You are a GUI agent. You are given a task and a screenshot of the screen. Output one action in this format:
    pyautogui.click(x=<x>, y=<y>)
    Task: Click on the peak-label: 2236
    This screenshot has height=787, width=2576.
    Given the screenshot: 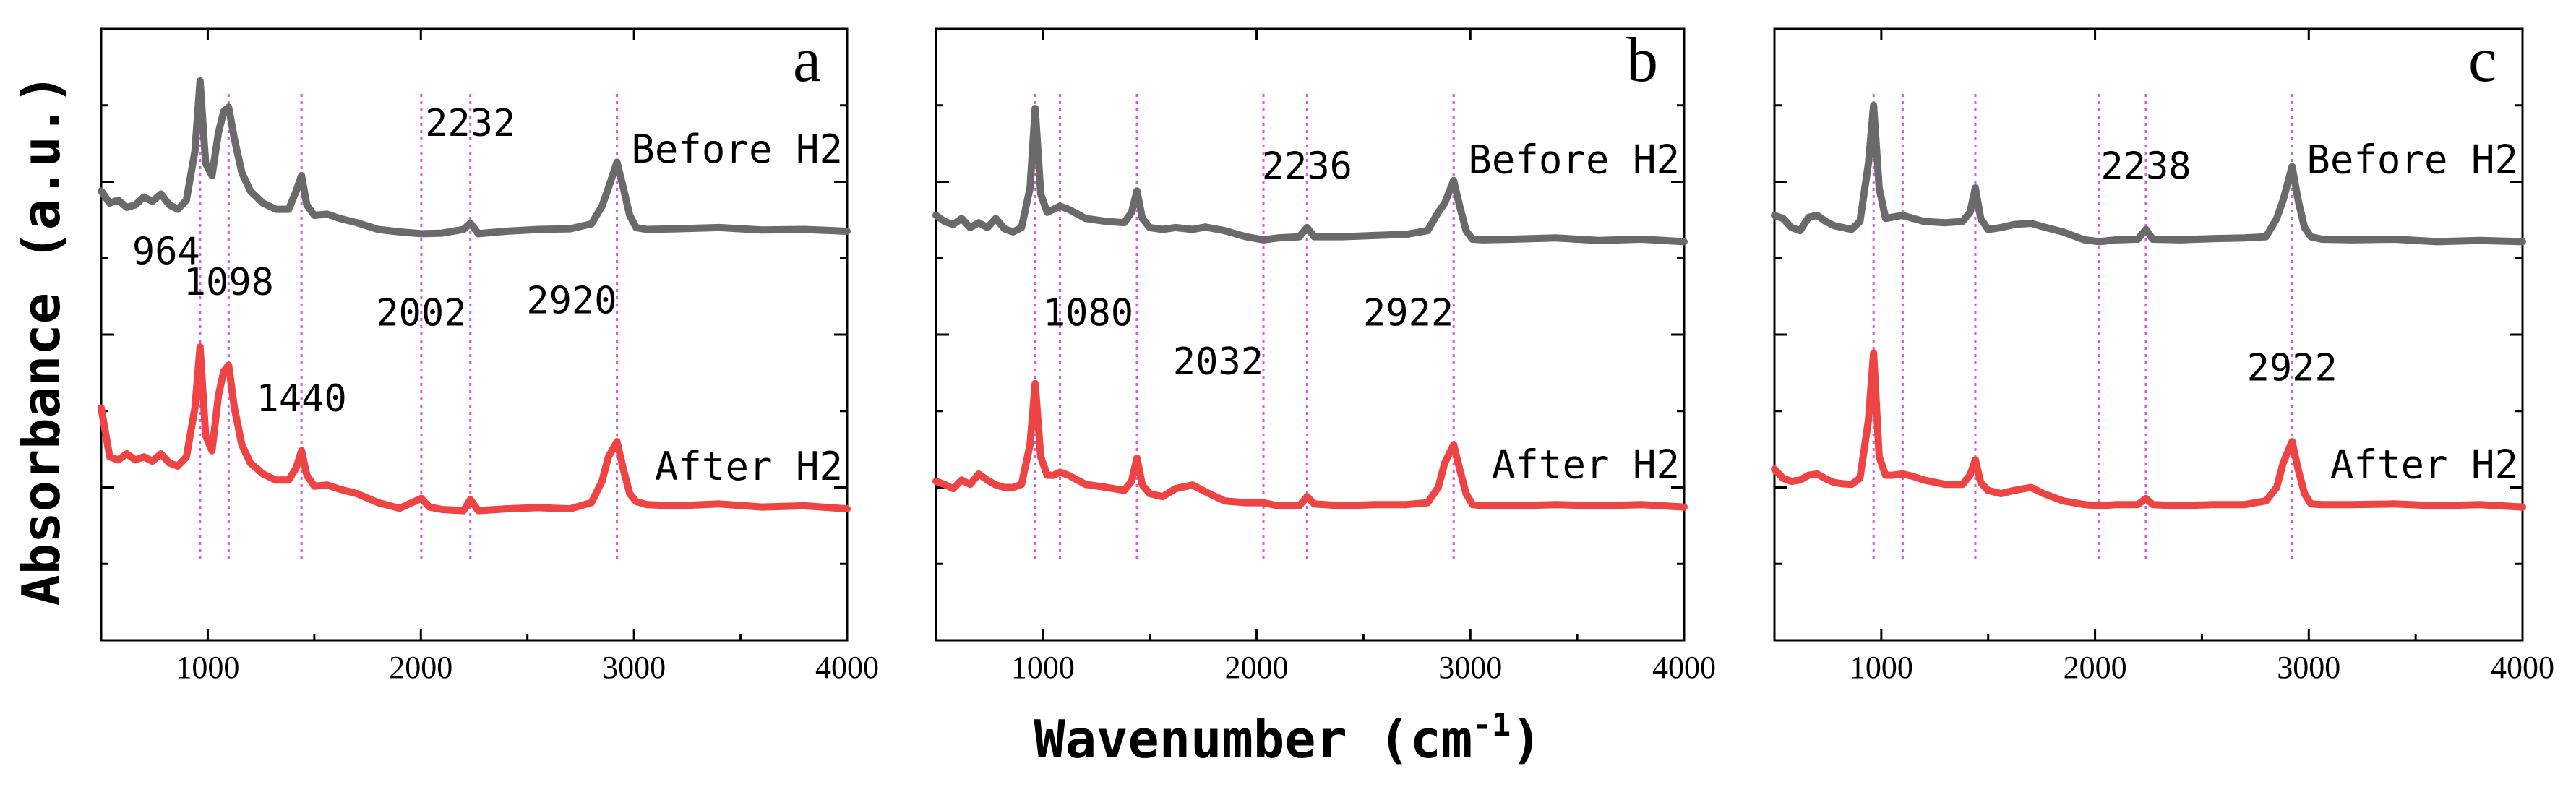 What is the action you would take?
    pyautogui.click(x=1307, y=166)
    